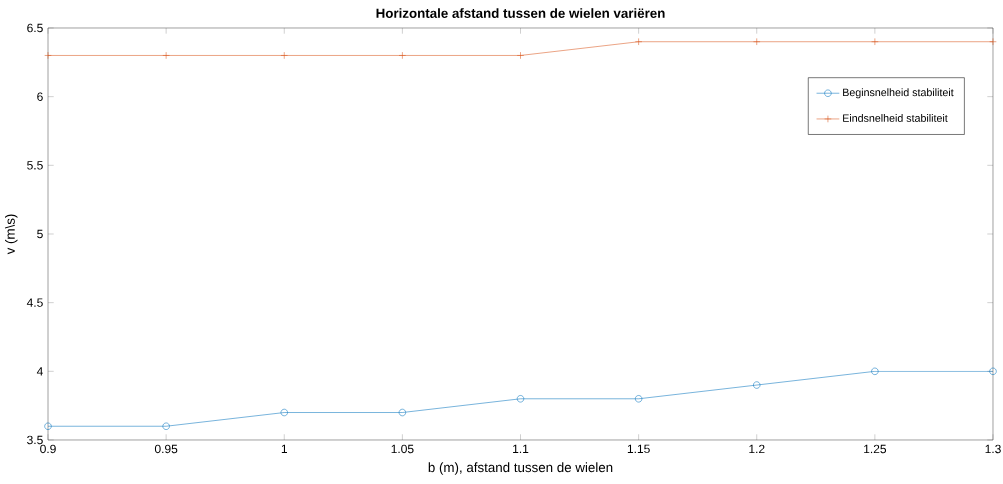  What do you see at coordinates (757, 449) in the screenshot?
I see `x-tick-label: 1.2` at bounding box center [757, 449].